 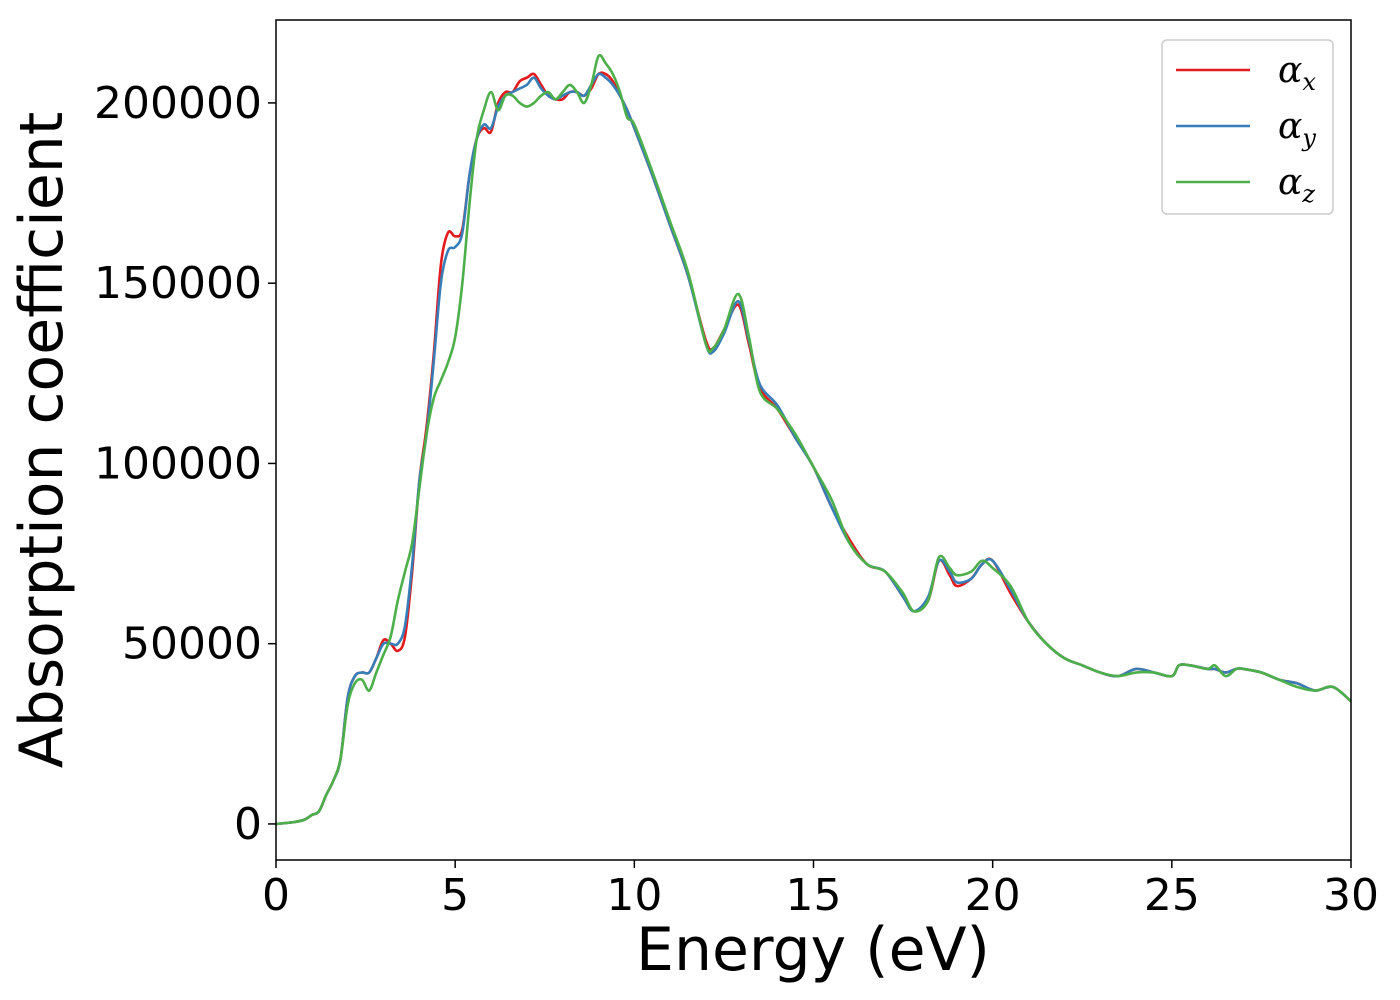 What do you see at coordinates (1172, 895) in the screenshot?
I see `x-tick-label: 25` at bounding box center [1172, 895].